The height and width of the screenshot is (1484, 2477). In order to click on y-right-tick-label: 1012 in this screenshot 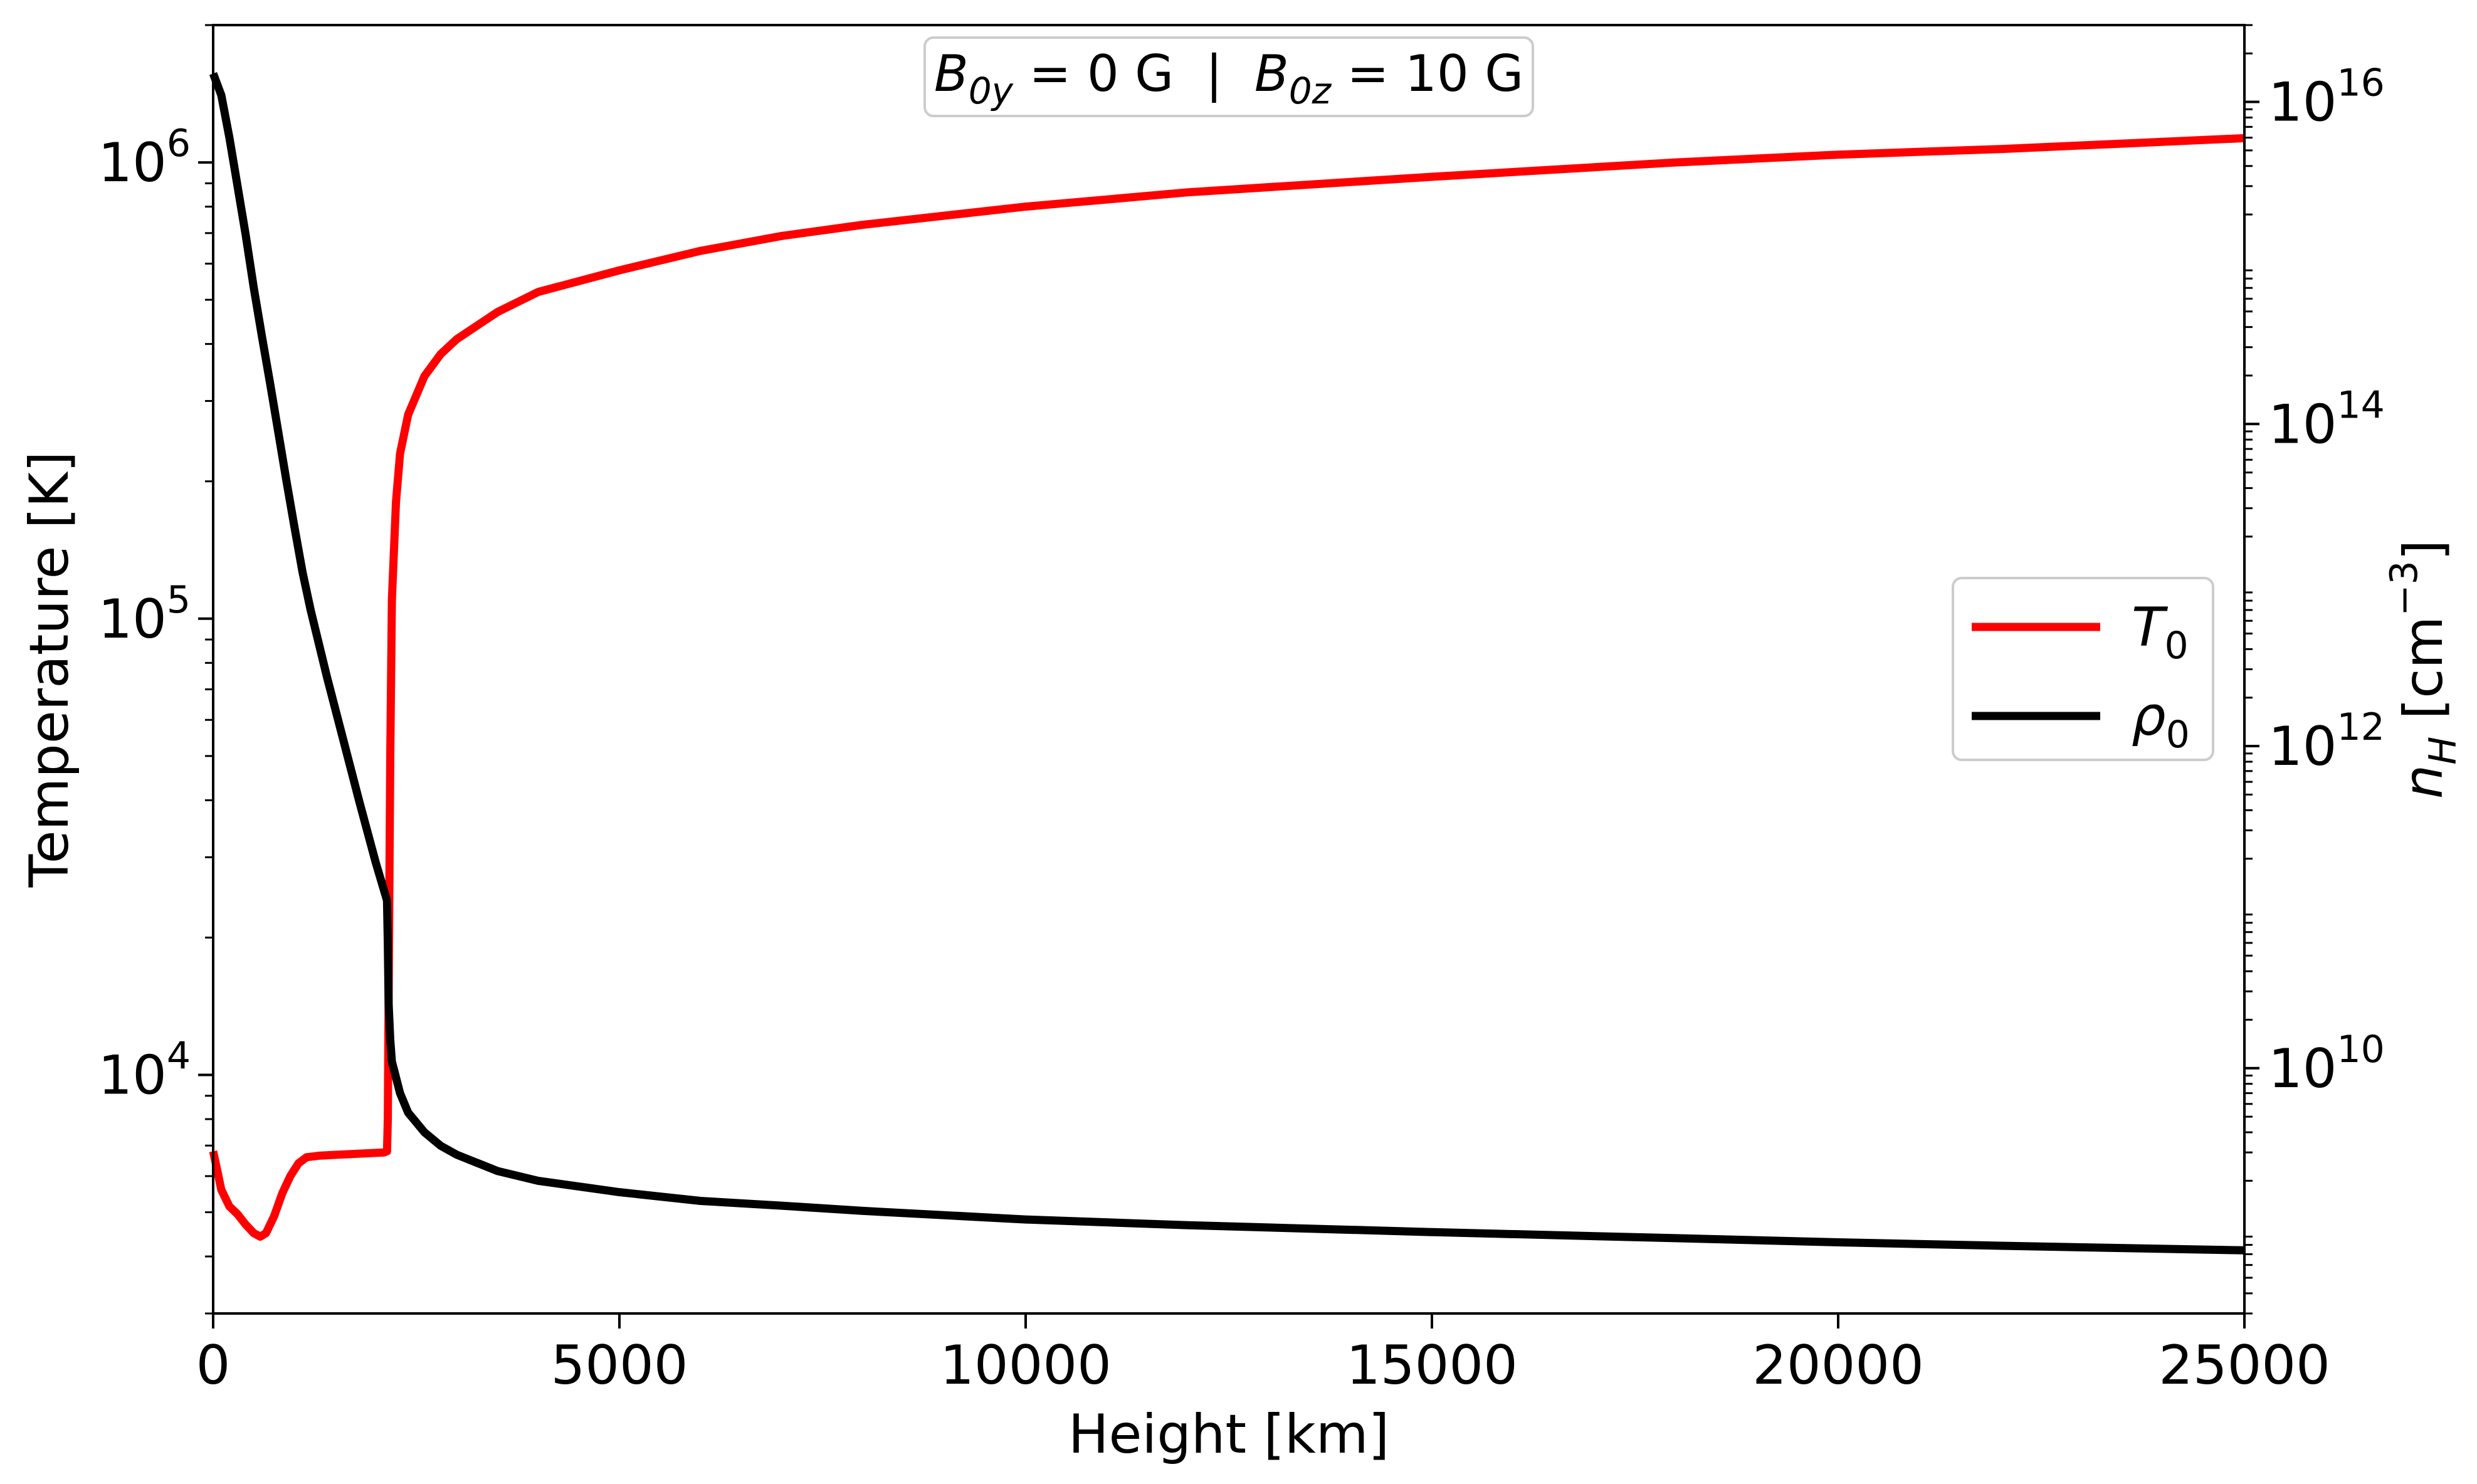, I will do `click(2326, 741)`.